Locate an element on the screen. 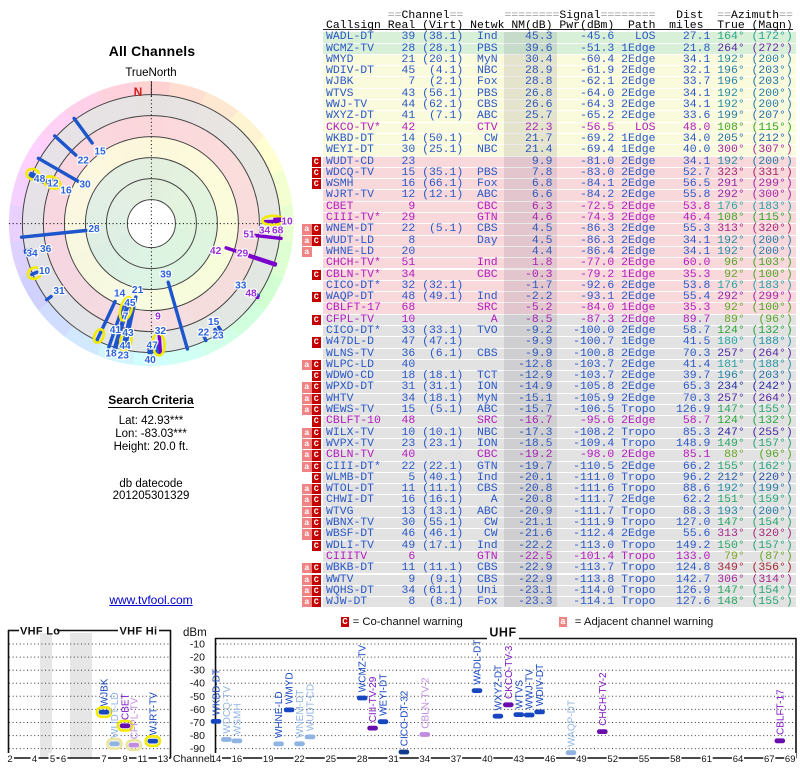  svg-text: VHF Lo is located at coordinates (40, 632).